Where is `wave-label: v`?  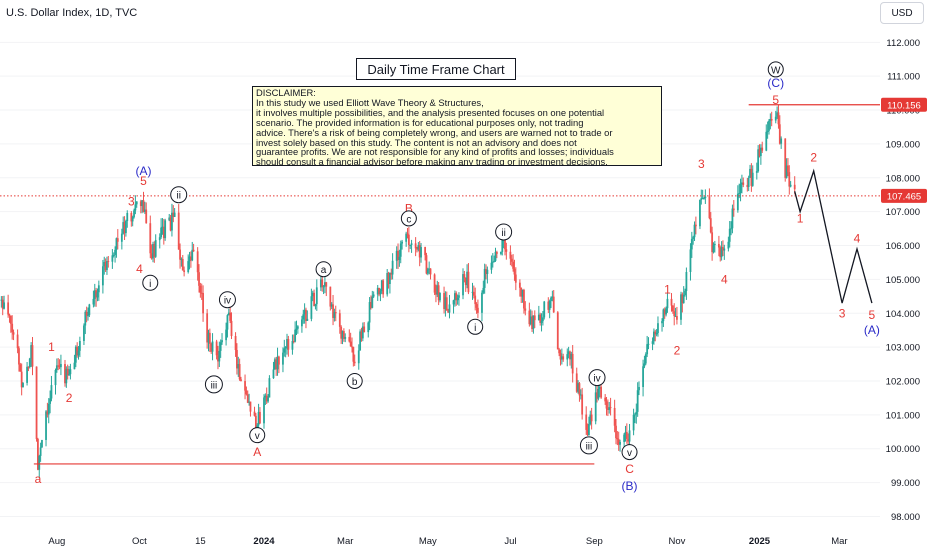 wave-label: v is located at coordinates (257, 435).